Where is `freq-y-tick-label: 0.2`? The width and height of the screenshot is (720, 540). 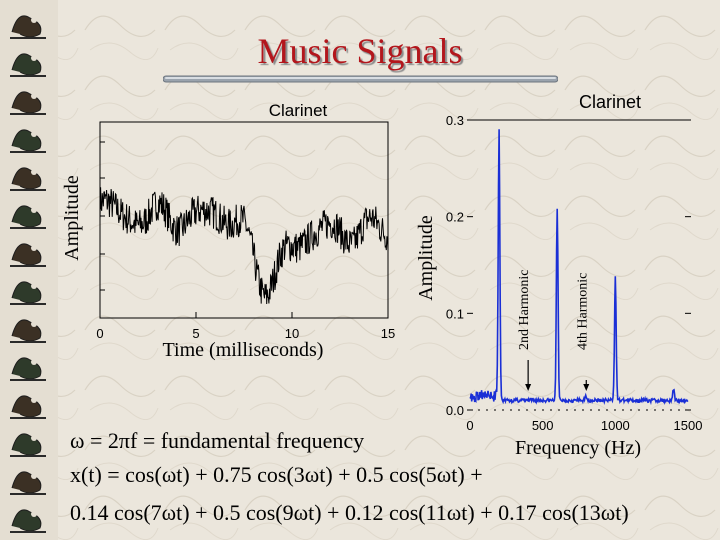
freq-y-tick-label: 0.2 is located at coordinates (455, 217).